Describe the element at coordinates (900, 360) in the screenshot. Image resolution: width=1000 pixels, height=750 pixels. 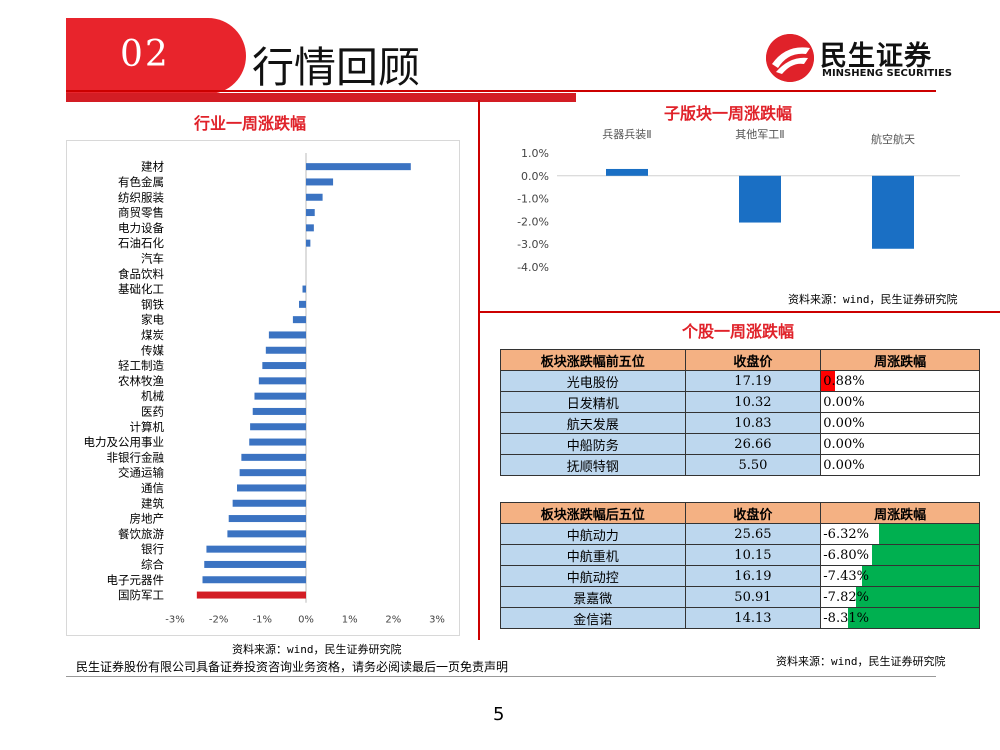
I see `top5-header-change: 周涨跌幅` at that location.